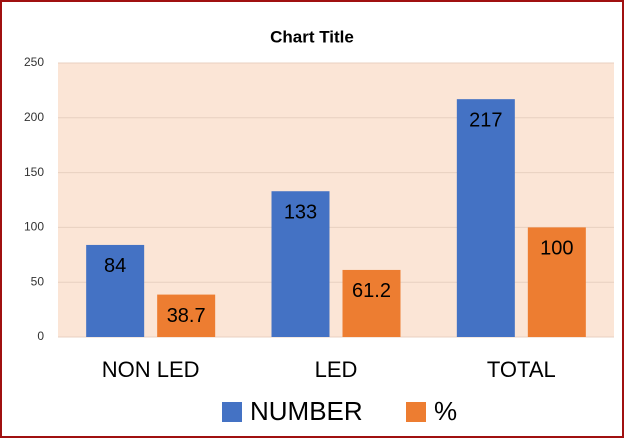 Image resolution: width=624 pixels, height=438 pixels. I want to click on y-tick-label: 150, so click(34, 172).